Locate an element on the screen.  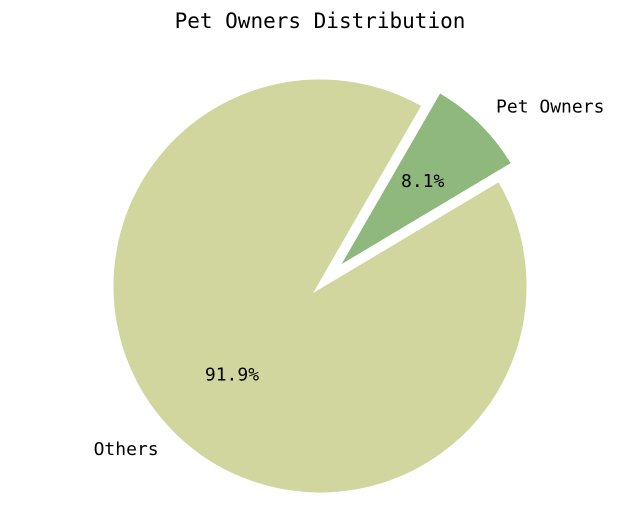
pct-label-pet-owners: 8.1% is located at coordinates (423, 181).